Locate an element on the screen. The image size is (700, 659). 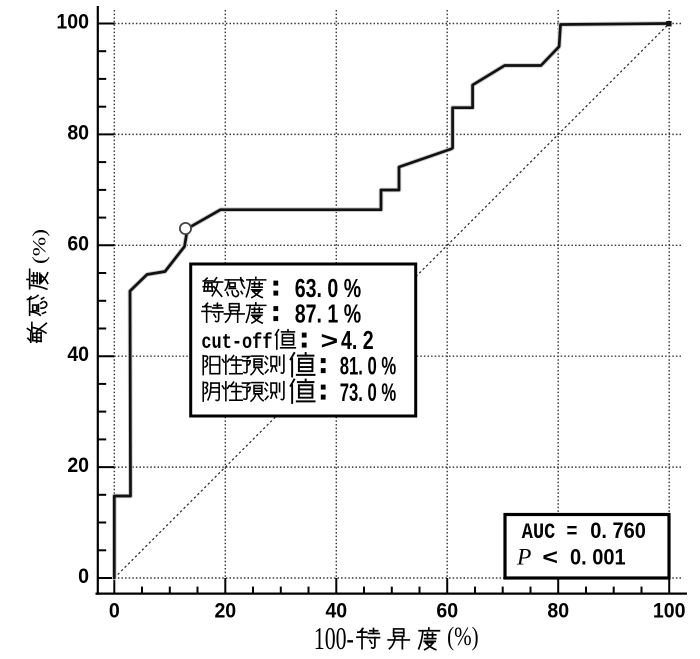
svg-text: 100- is located at coordinates (334, 639).